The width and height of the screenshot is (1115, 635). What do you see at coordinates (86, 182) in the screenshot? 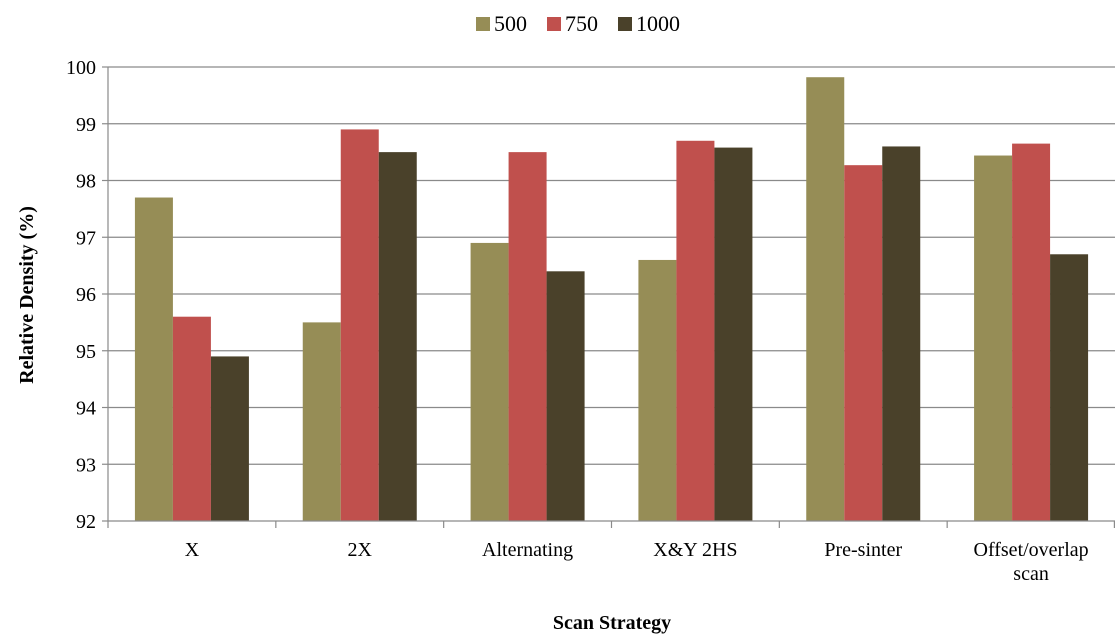
I see `y-tick-label: 98` at bounding box center [86, 182].